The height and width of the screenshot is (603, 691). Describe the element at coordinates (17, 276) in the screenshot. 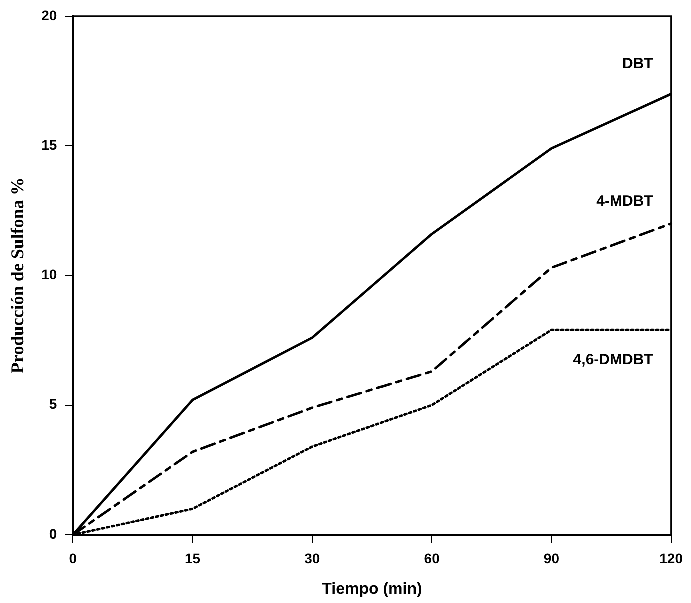

I see `y-axis-title: Producción de Sulfona %` at that location.